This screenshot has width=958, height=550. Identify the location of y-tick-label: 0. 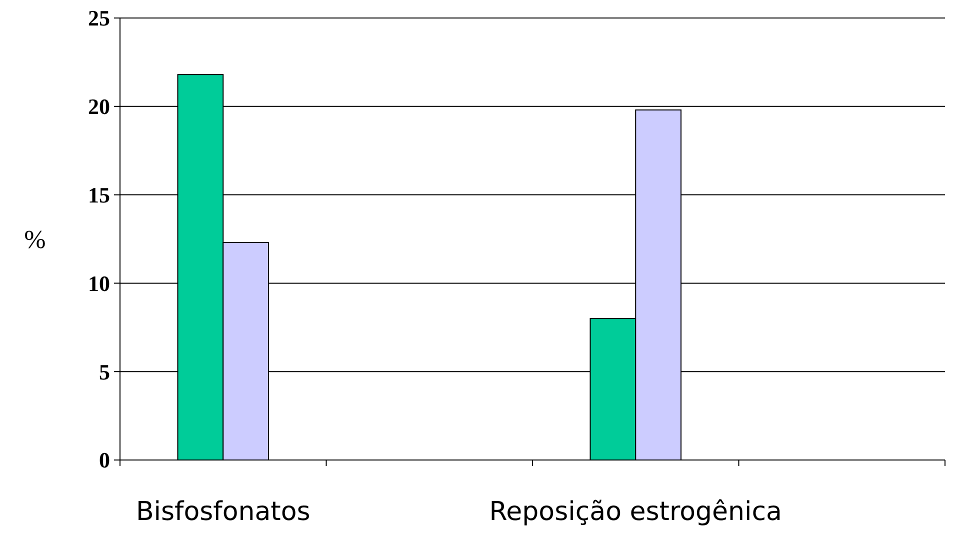
(104, 460).